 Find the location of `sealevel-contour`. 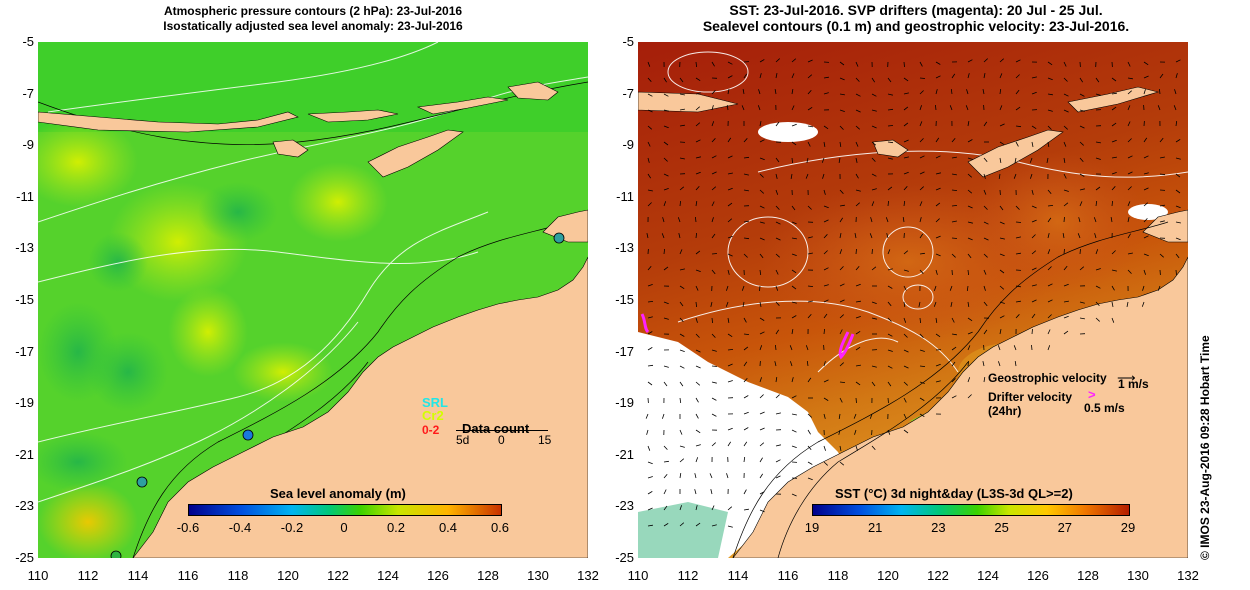

sealevel-contour is located at coordinates (858, 355).